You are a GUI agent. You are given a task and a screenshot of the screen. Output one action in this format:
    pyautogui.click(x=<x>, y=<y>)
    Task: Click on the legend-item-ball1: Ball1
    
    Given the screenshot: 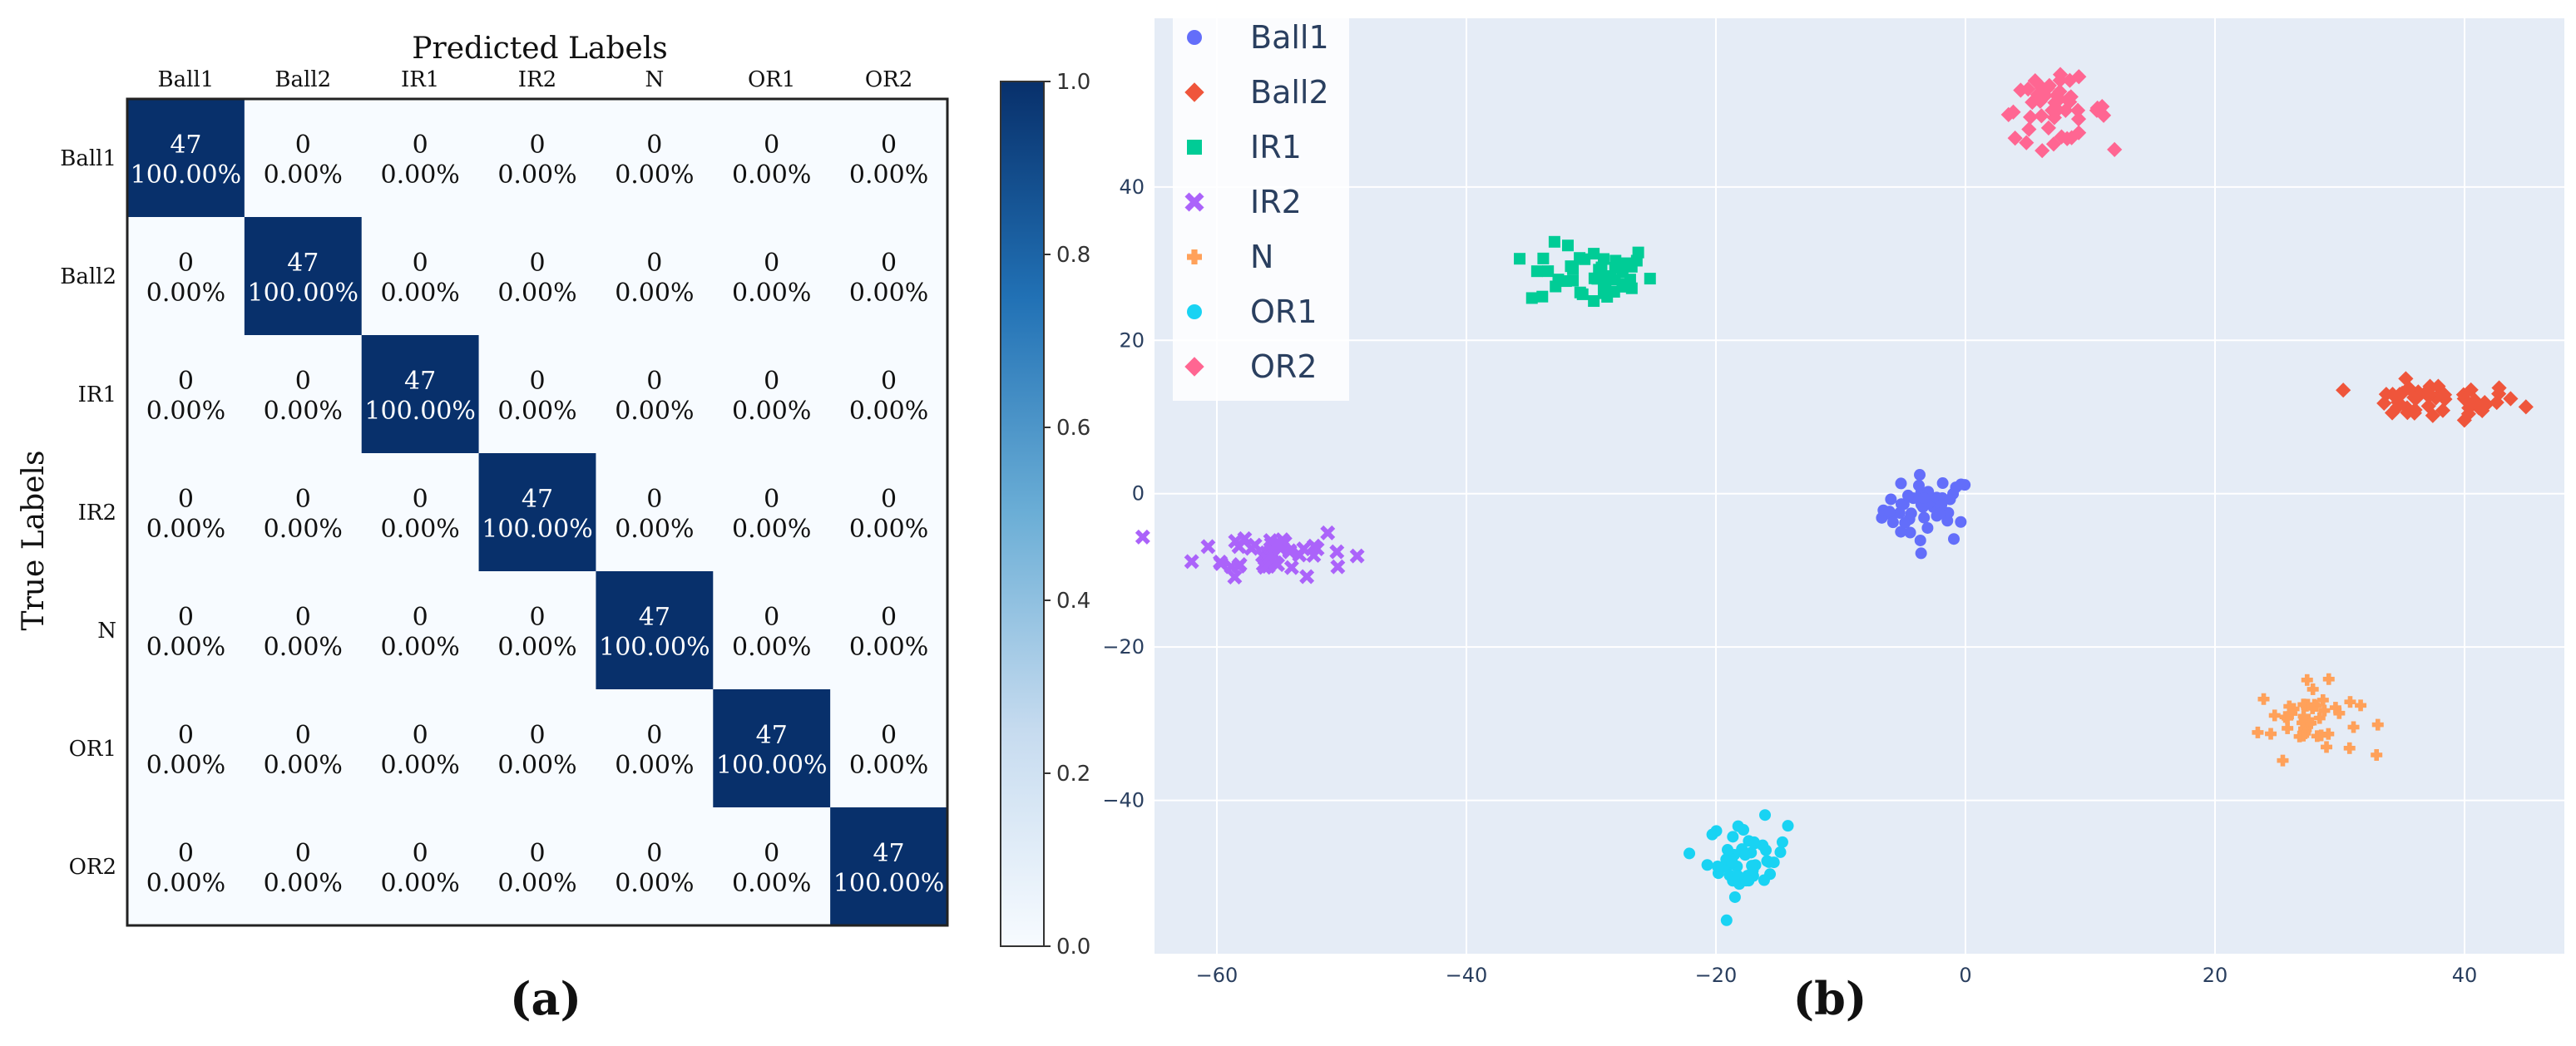 What is the action you would take?
    pyautogui.click(x=1258, y=37)
    